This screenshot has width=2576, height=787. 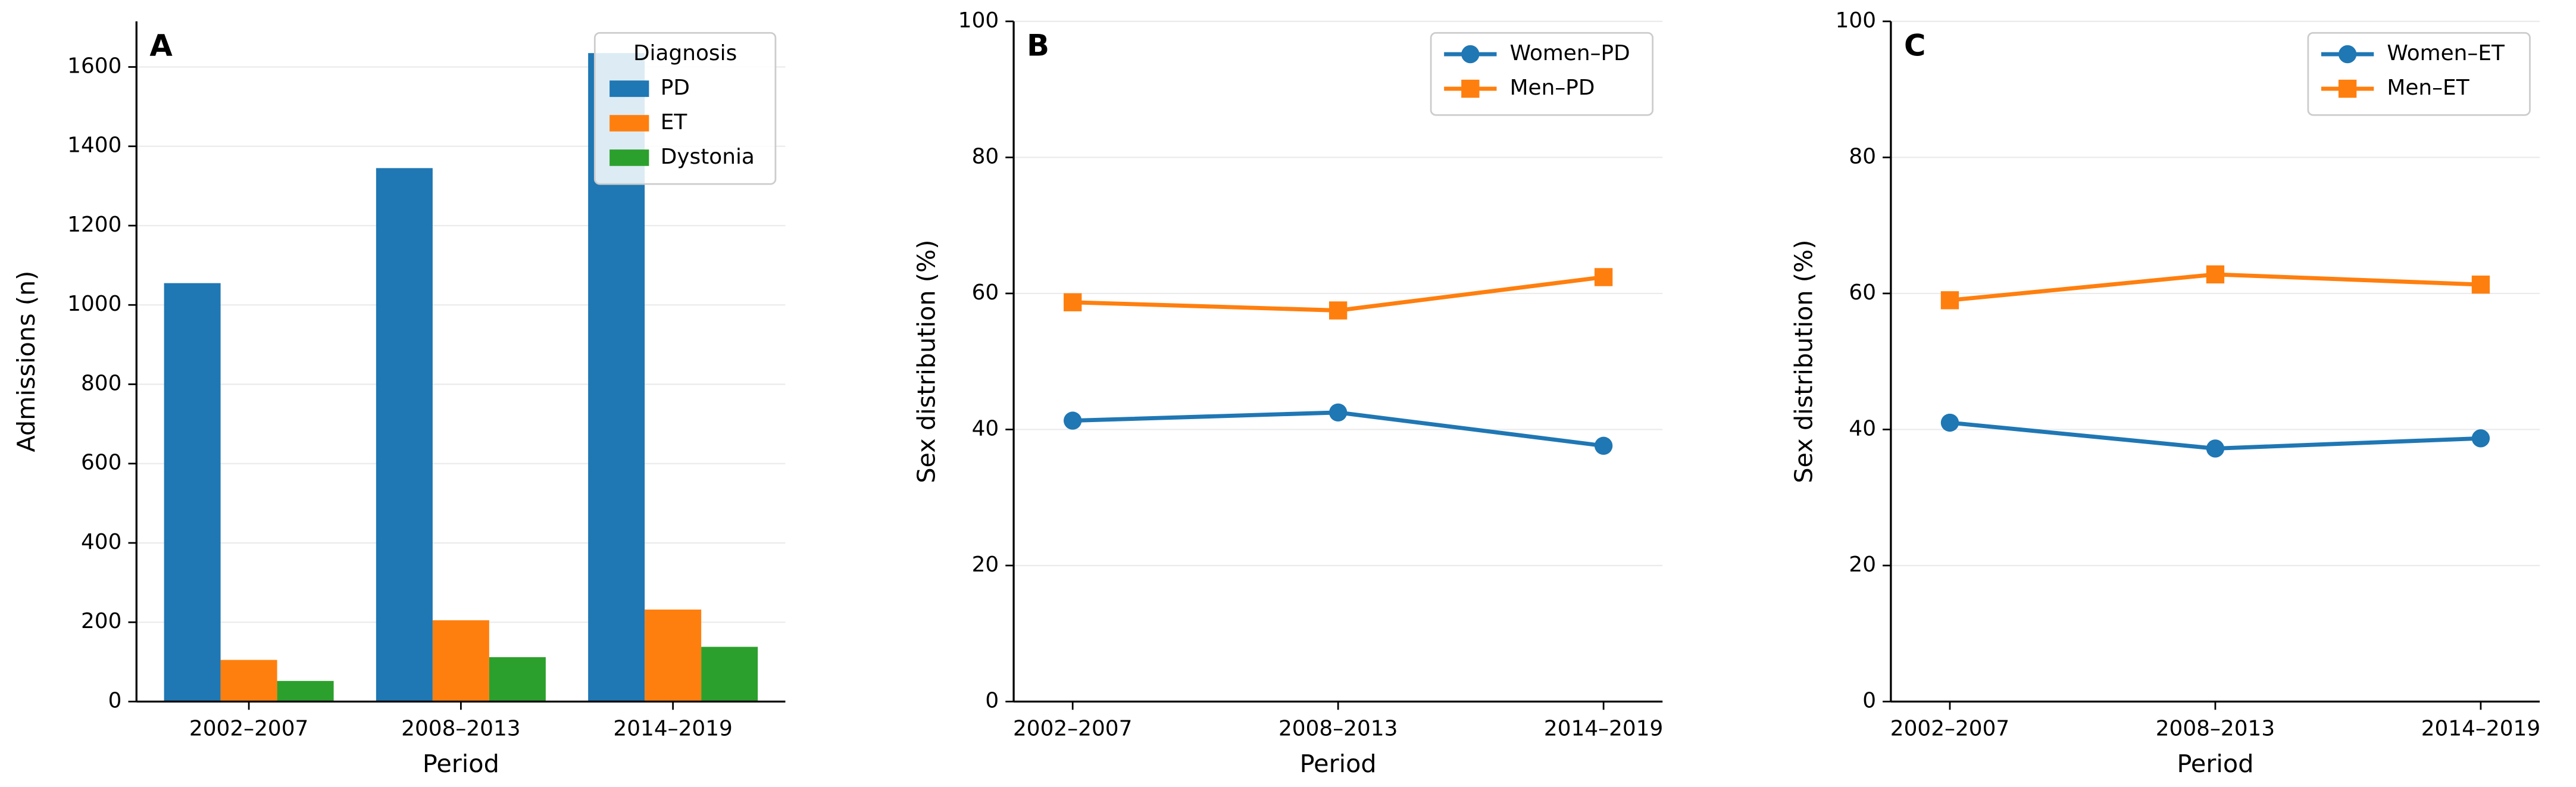 I want to click on legend-title: Diagnosis, so click(x=685, y=53).